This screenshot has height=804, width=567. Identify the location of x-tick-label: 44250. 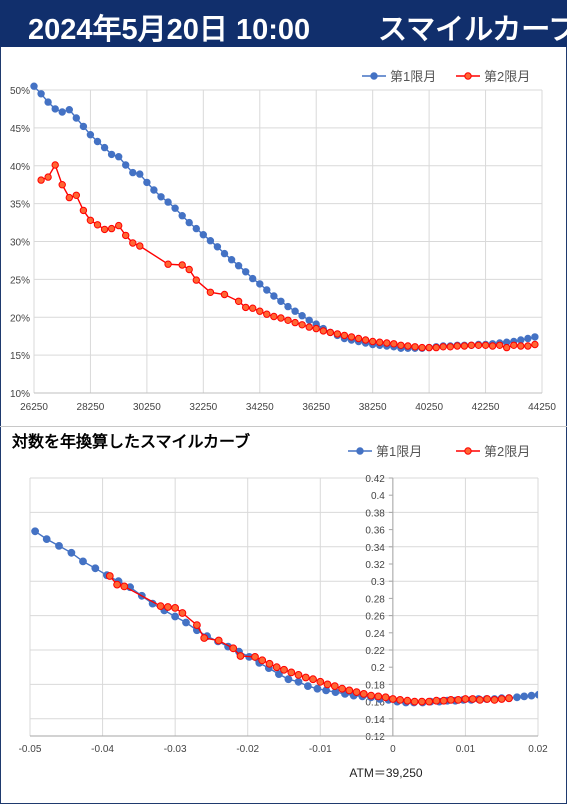
(542, 407).